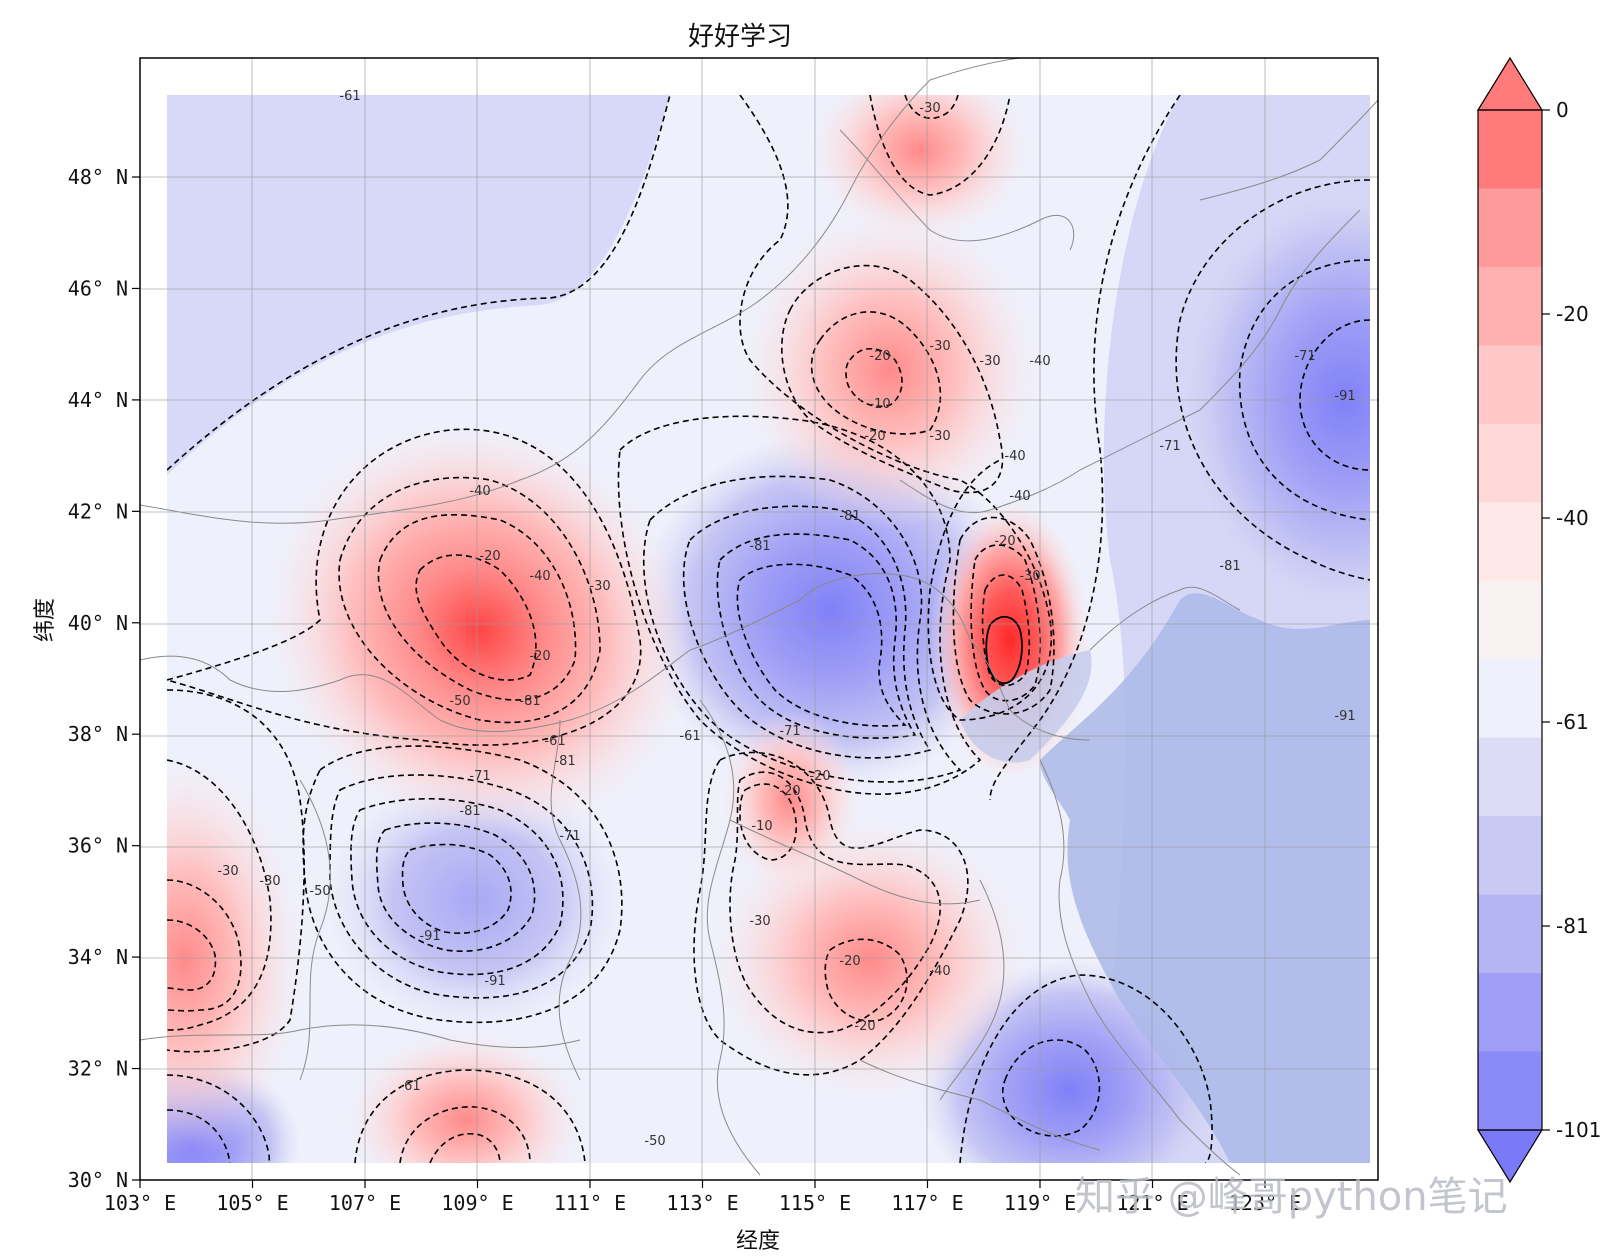  I want to click on colorbar-tick-label: -101, so click(1578, 1130).